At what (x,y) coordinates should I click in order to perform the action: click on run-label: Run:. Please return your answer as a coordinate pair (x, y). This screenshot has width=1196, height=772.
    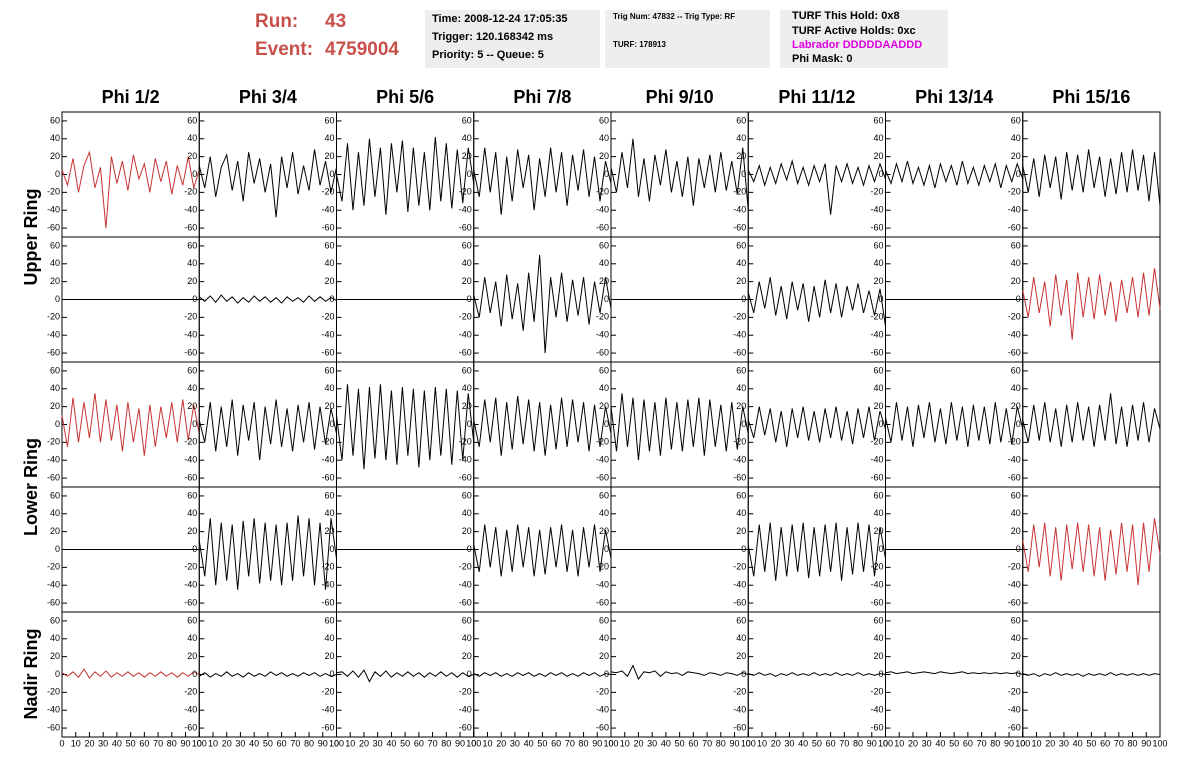
    Looking at the image, I should click on (276, 21).